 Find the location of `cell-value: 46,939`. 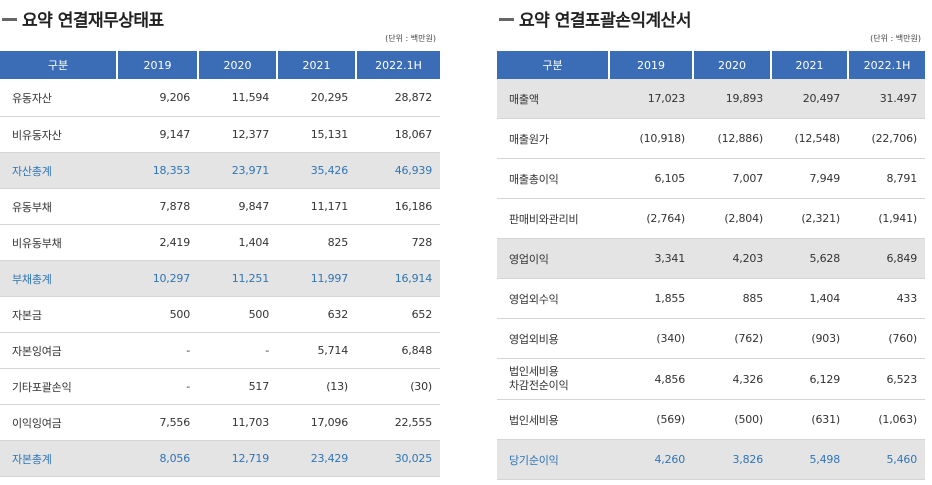

cell-value: 46,939 is located at coordinates (398, 170).